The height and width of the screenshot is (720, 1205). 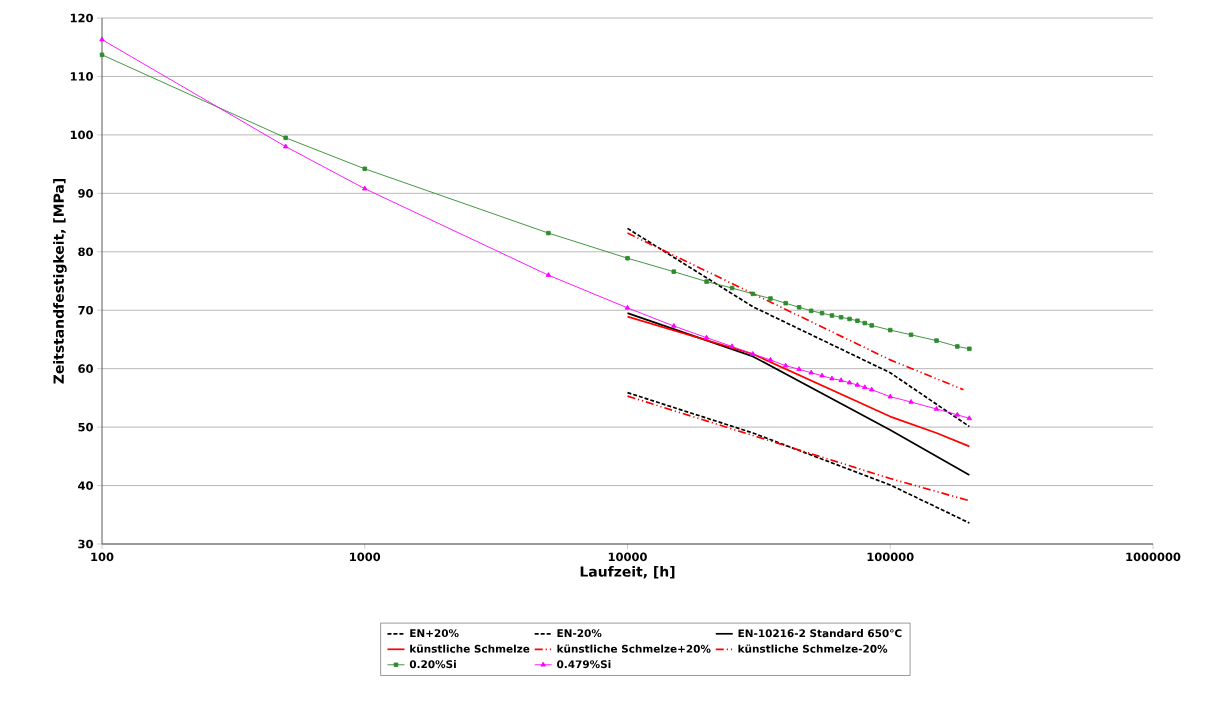 I want to click on y-tick-label: 30, so click(x=85, y=544).